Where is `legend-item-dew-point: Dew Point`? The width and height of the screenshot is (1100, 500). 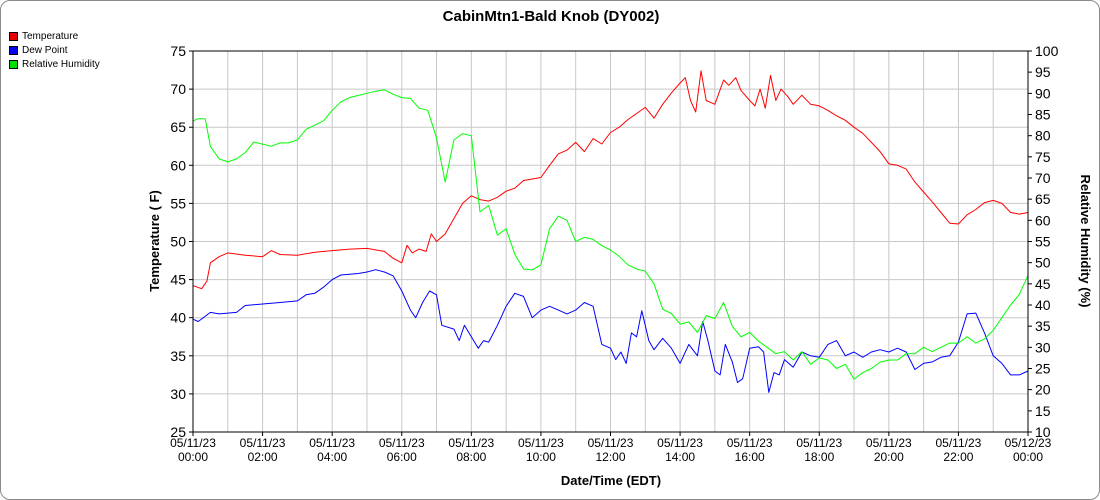 legend-item-dew-point: Dew Point is located at coordinates (54, 50).